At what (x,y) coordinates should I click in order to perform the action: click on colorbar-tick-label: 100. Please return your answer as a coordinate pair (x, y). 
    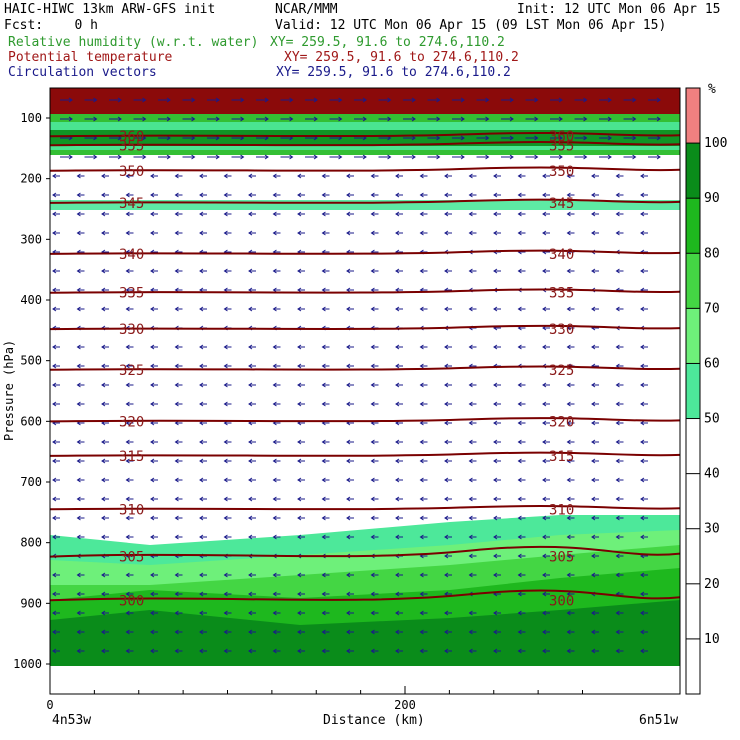
    Looking at the image, I should click on (715, 143).